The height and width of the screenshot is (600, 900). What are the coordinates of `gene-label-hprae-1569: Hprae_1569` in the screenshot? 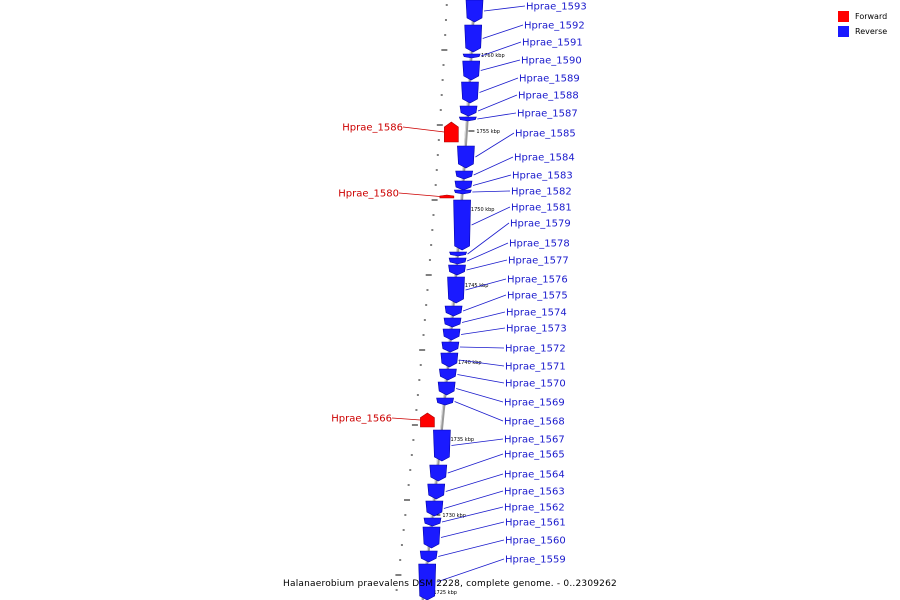 It's located at (534, 403).